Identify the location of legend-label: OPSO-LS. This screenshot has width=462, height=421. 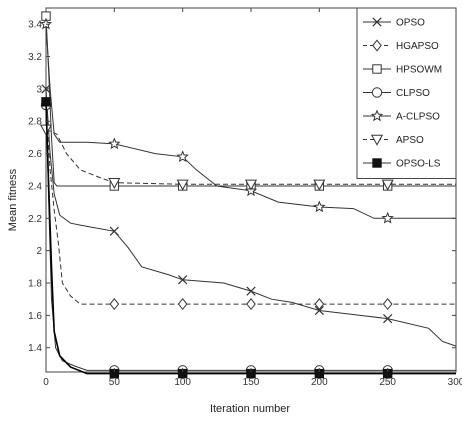
(418, 164).